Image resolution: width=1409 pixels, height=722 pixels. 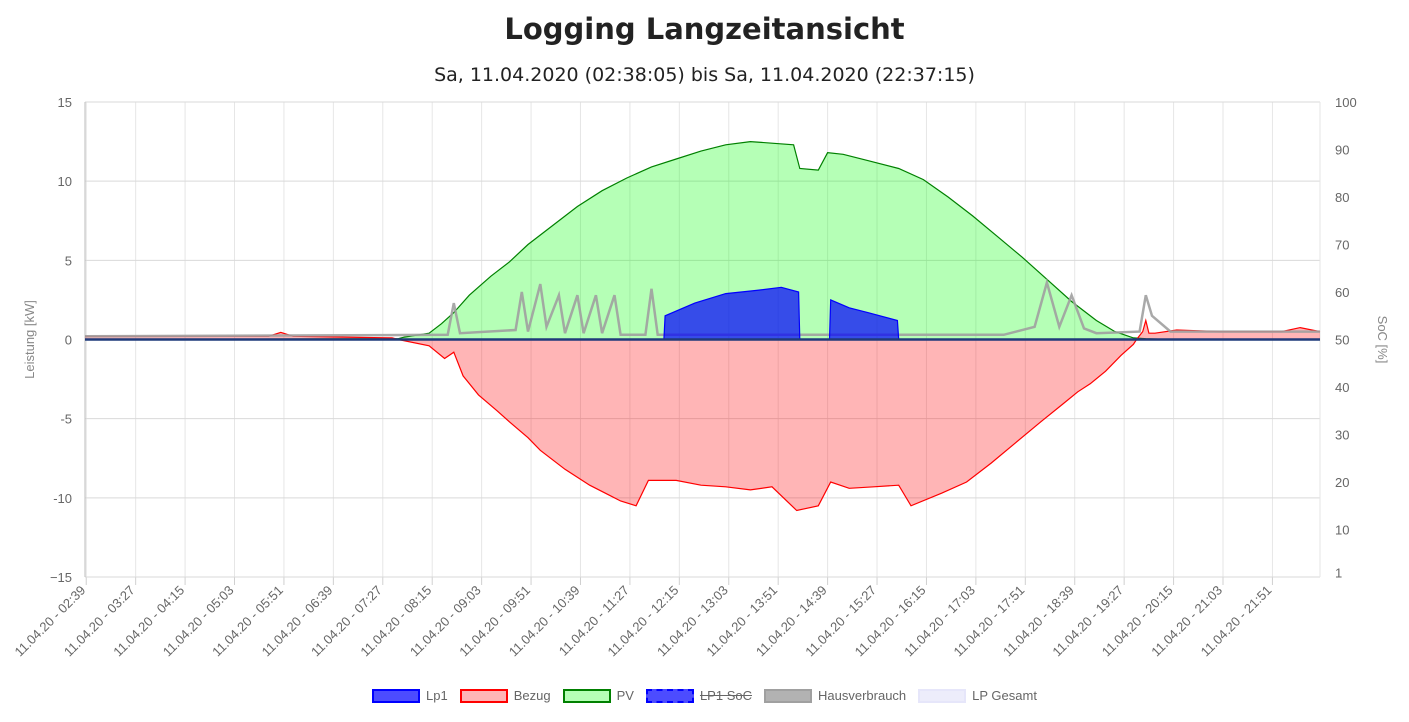 I want to click on legend-item-lp1-soc: LP1 SoC, so click(x=698, y=695).